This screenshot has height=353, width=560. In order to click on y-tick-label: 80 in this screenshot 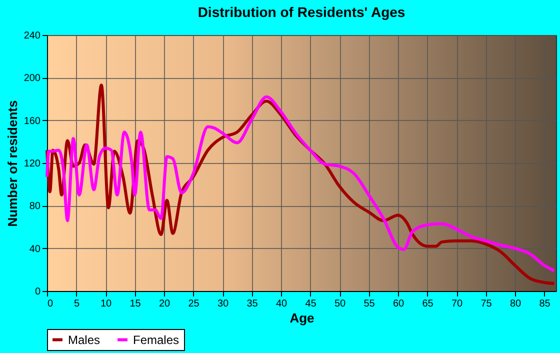, I will do `click(35, 206)`.